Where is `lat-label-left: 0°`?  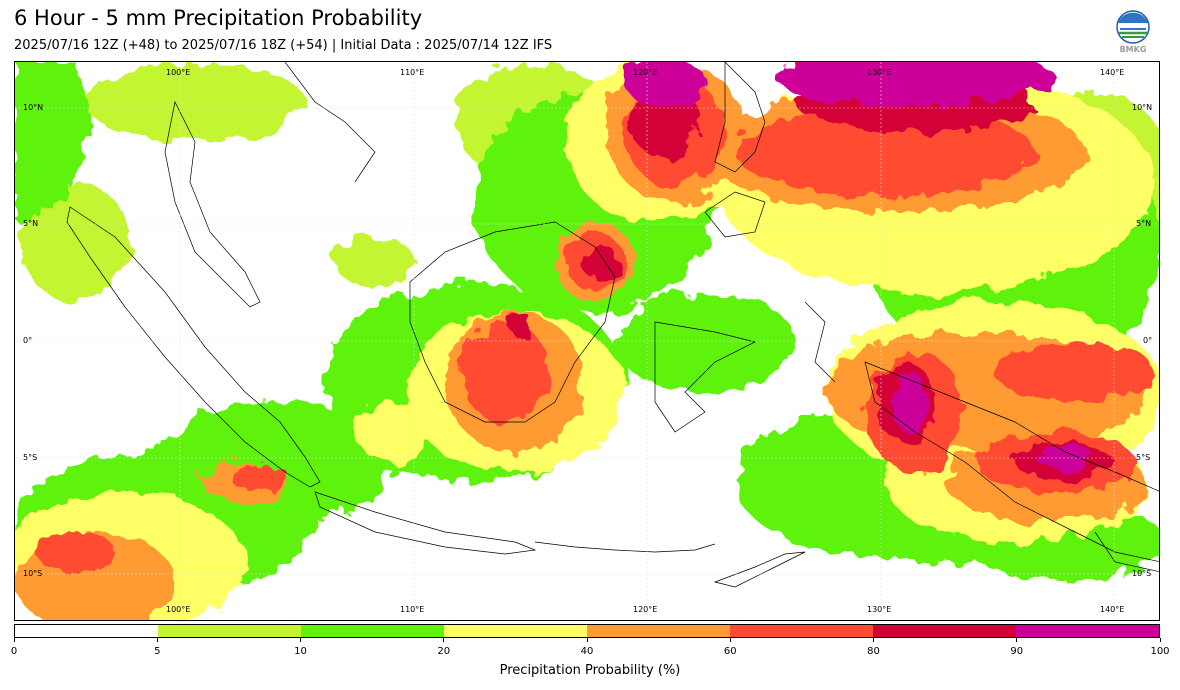 lat-label-left: 0° is located at coordinates (28, 340).